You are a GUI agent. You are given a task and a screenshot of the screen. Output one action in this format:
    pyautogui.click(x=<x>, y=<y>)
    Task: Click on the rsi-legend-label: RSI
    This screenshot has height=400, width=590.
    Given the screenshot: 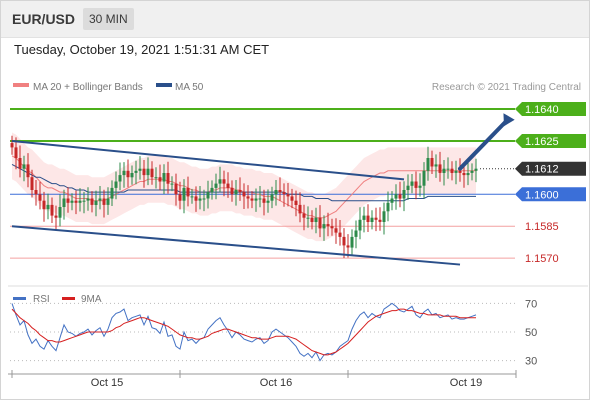 What is the action you would take?
    pyautogui.click(x=41, y=299)
    